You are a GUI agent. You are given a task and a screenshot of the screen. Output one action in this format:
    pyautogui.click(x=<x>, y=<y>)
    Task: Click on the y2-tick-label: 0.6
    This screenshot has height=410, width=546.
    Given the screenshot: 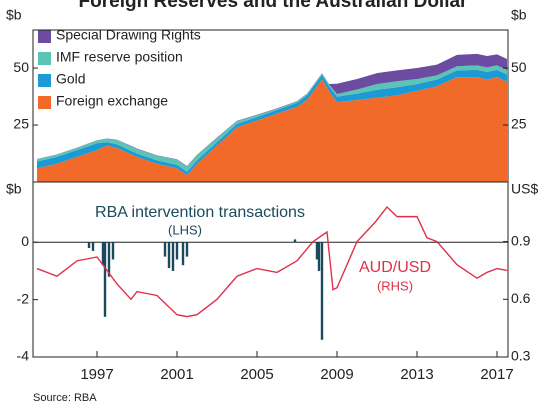 What is the action you would take?
    pyautogui.click(x=521, y=298)
    